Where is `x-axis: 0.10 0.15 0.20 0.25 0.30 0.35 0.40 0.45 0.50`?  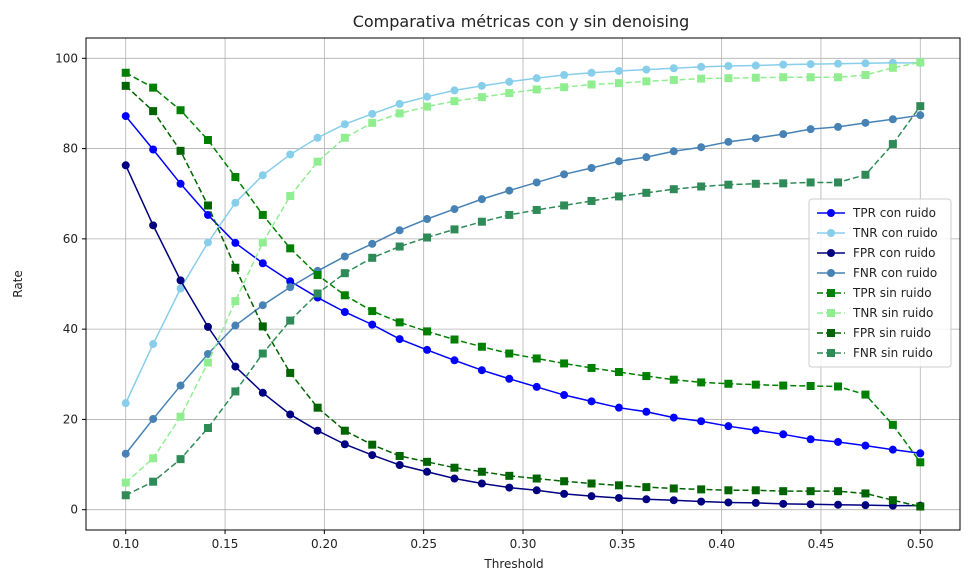
x-axis: 0.10 0.15 0.20 0.25 0.30 0.35 0.40 0.45 0.50 is located at coordinates (523, 540).